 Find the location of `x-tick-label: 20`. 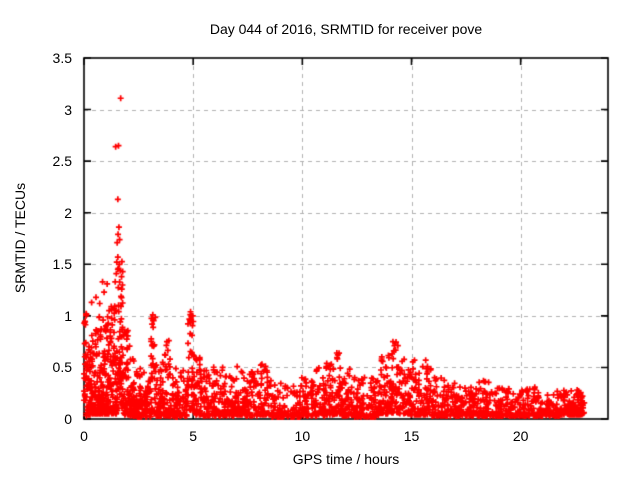

x-tick-label: 20 is located at coordinates (520, 436).